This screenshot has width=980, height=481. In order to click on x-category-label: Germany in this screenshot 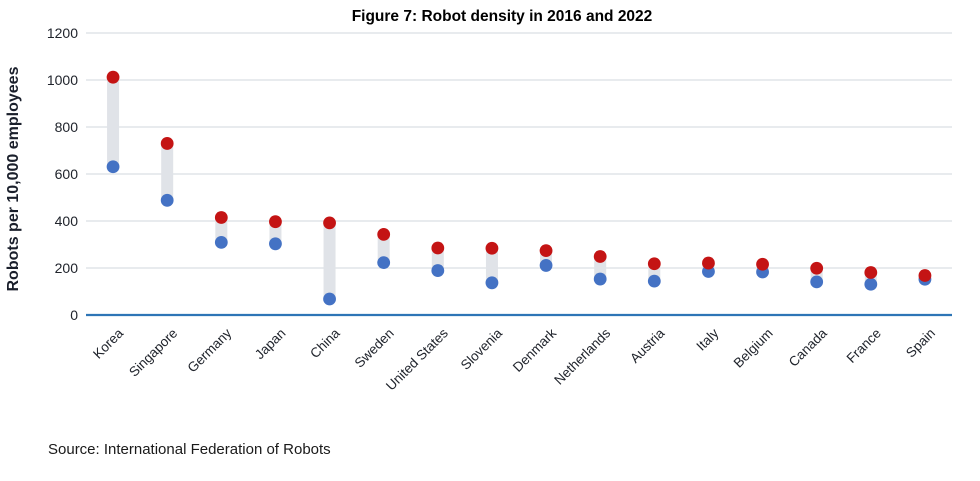, I will do `click(210, 350)`.